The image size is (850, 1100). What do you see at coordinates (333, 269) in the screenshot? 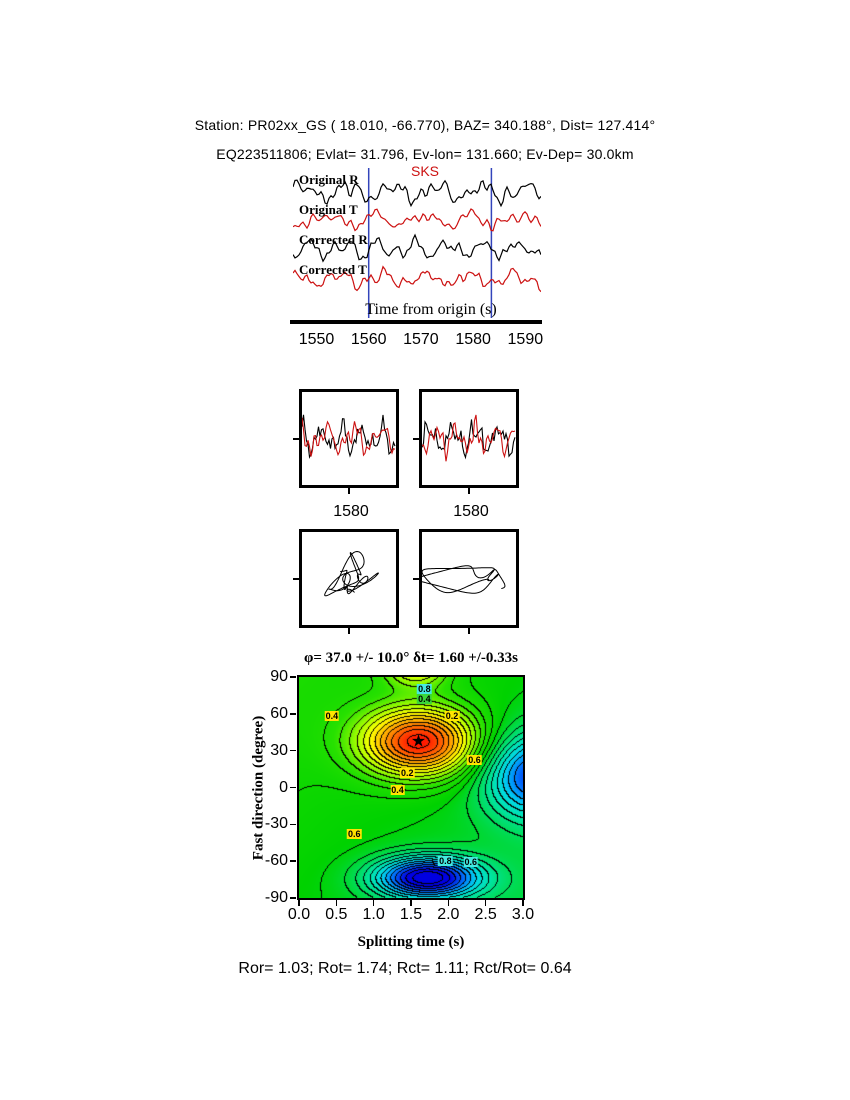
I see `trace-label-corrected-t: Corrected T` at bounding box center [333, 269].